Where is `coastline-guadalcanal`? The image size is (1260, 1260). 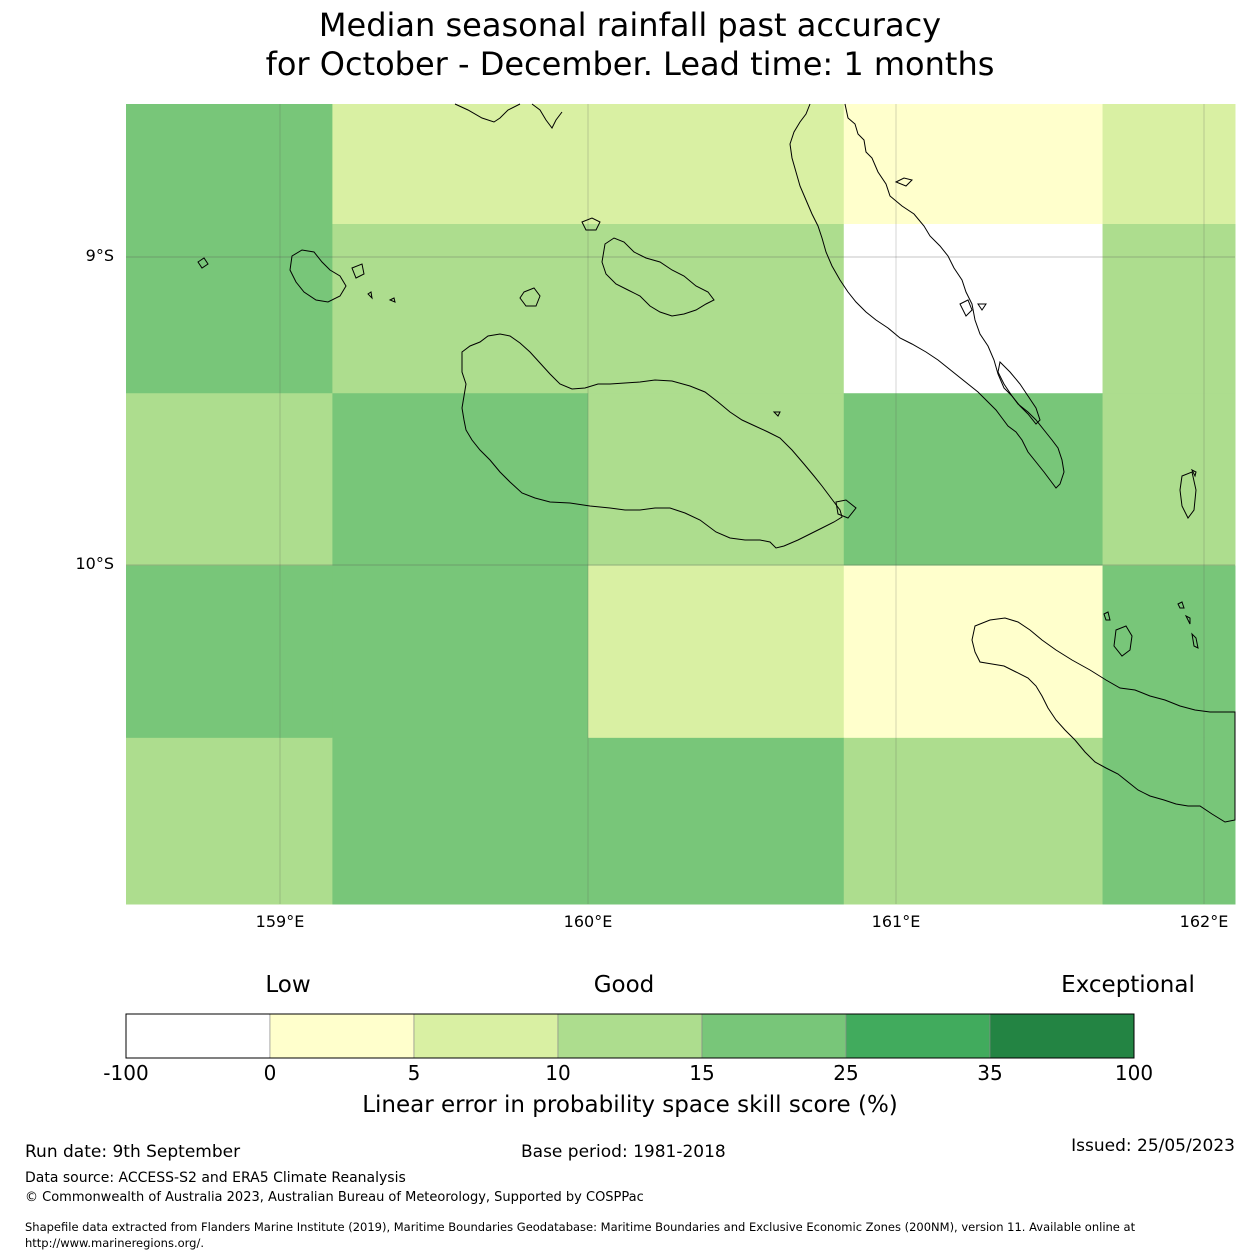 coastline-guadalcanal is located at coordinates (652, 441).